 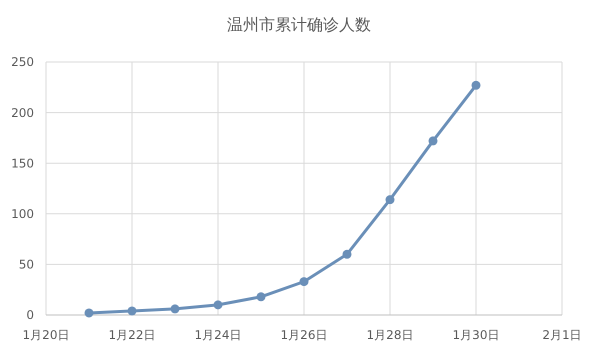 I want to click on x-tick-label: 1月26日, so click(x=304, y=335).